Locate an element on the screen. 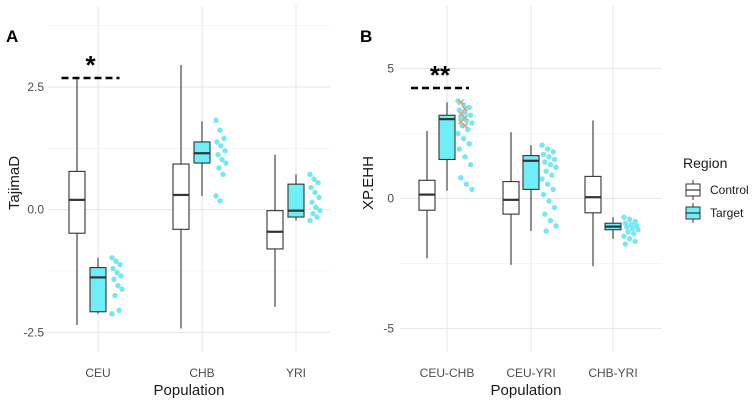 Image resolution: width=755 pixels, height=402 pixels. panel-a-x-ticks: CEU CHB YRI is located at coordinates (195, 373).